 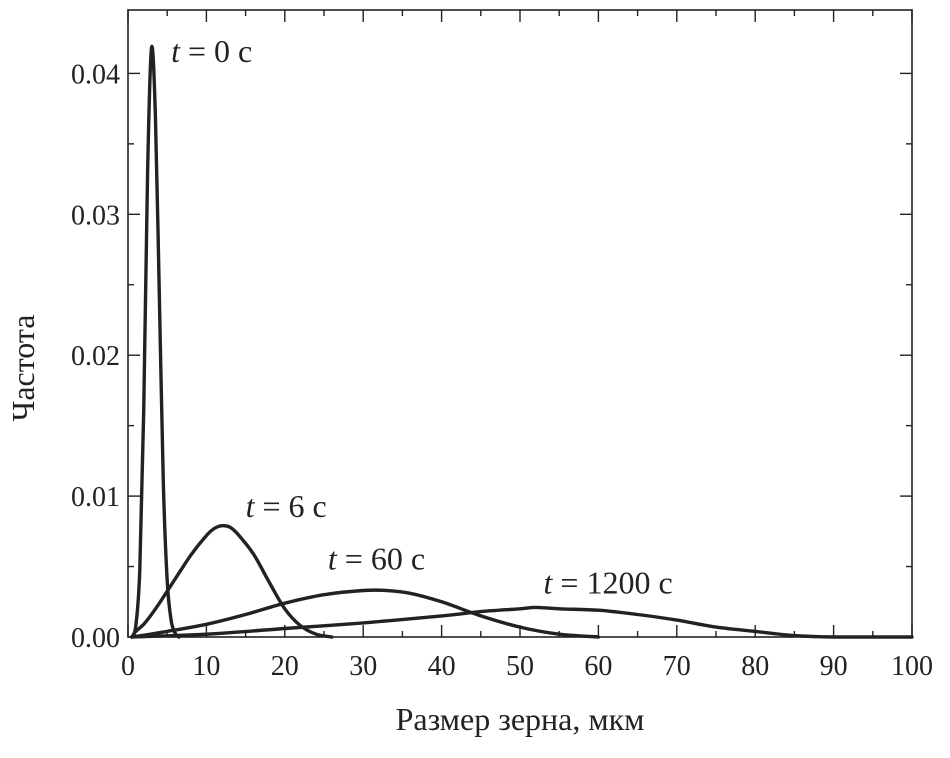 I want to click on series-annotation-2: t = 60 с, so click(x=376, y=558).